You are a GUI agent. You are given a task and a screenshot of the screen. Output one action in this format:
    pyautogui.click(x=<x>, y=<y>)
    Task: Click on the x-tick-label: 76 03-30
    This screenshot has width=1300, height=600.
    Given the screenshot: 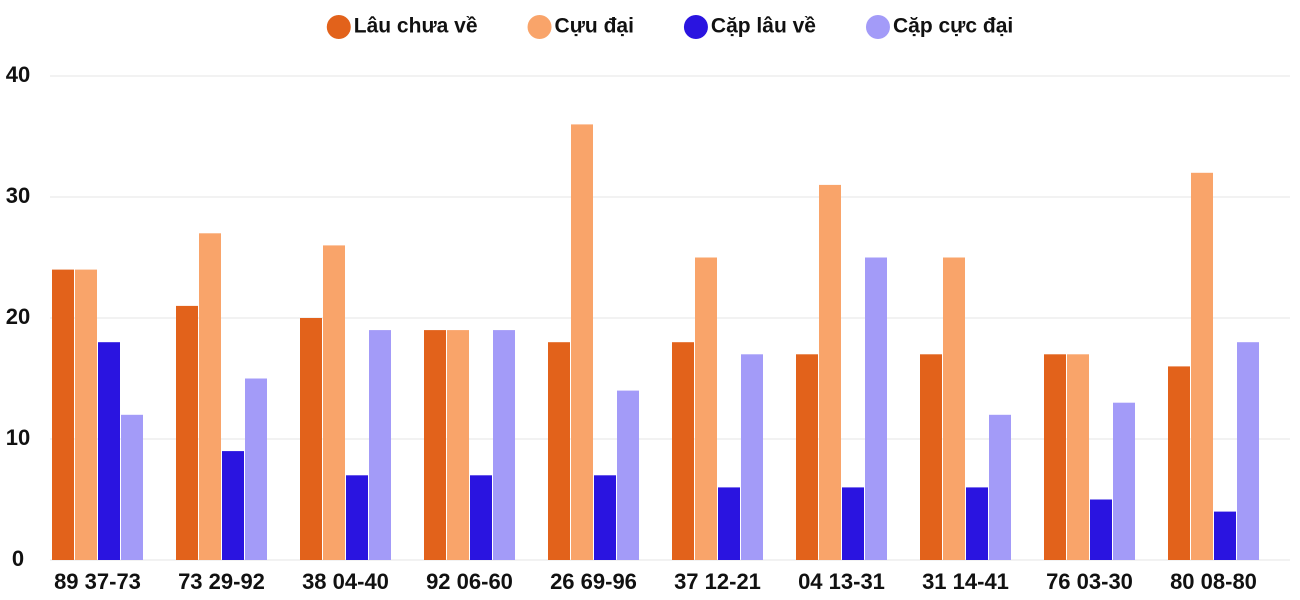 What is the action you would take?
    pyautogui.click(x=1089, y=581)
    